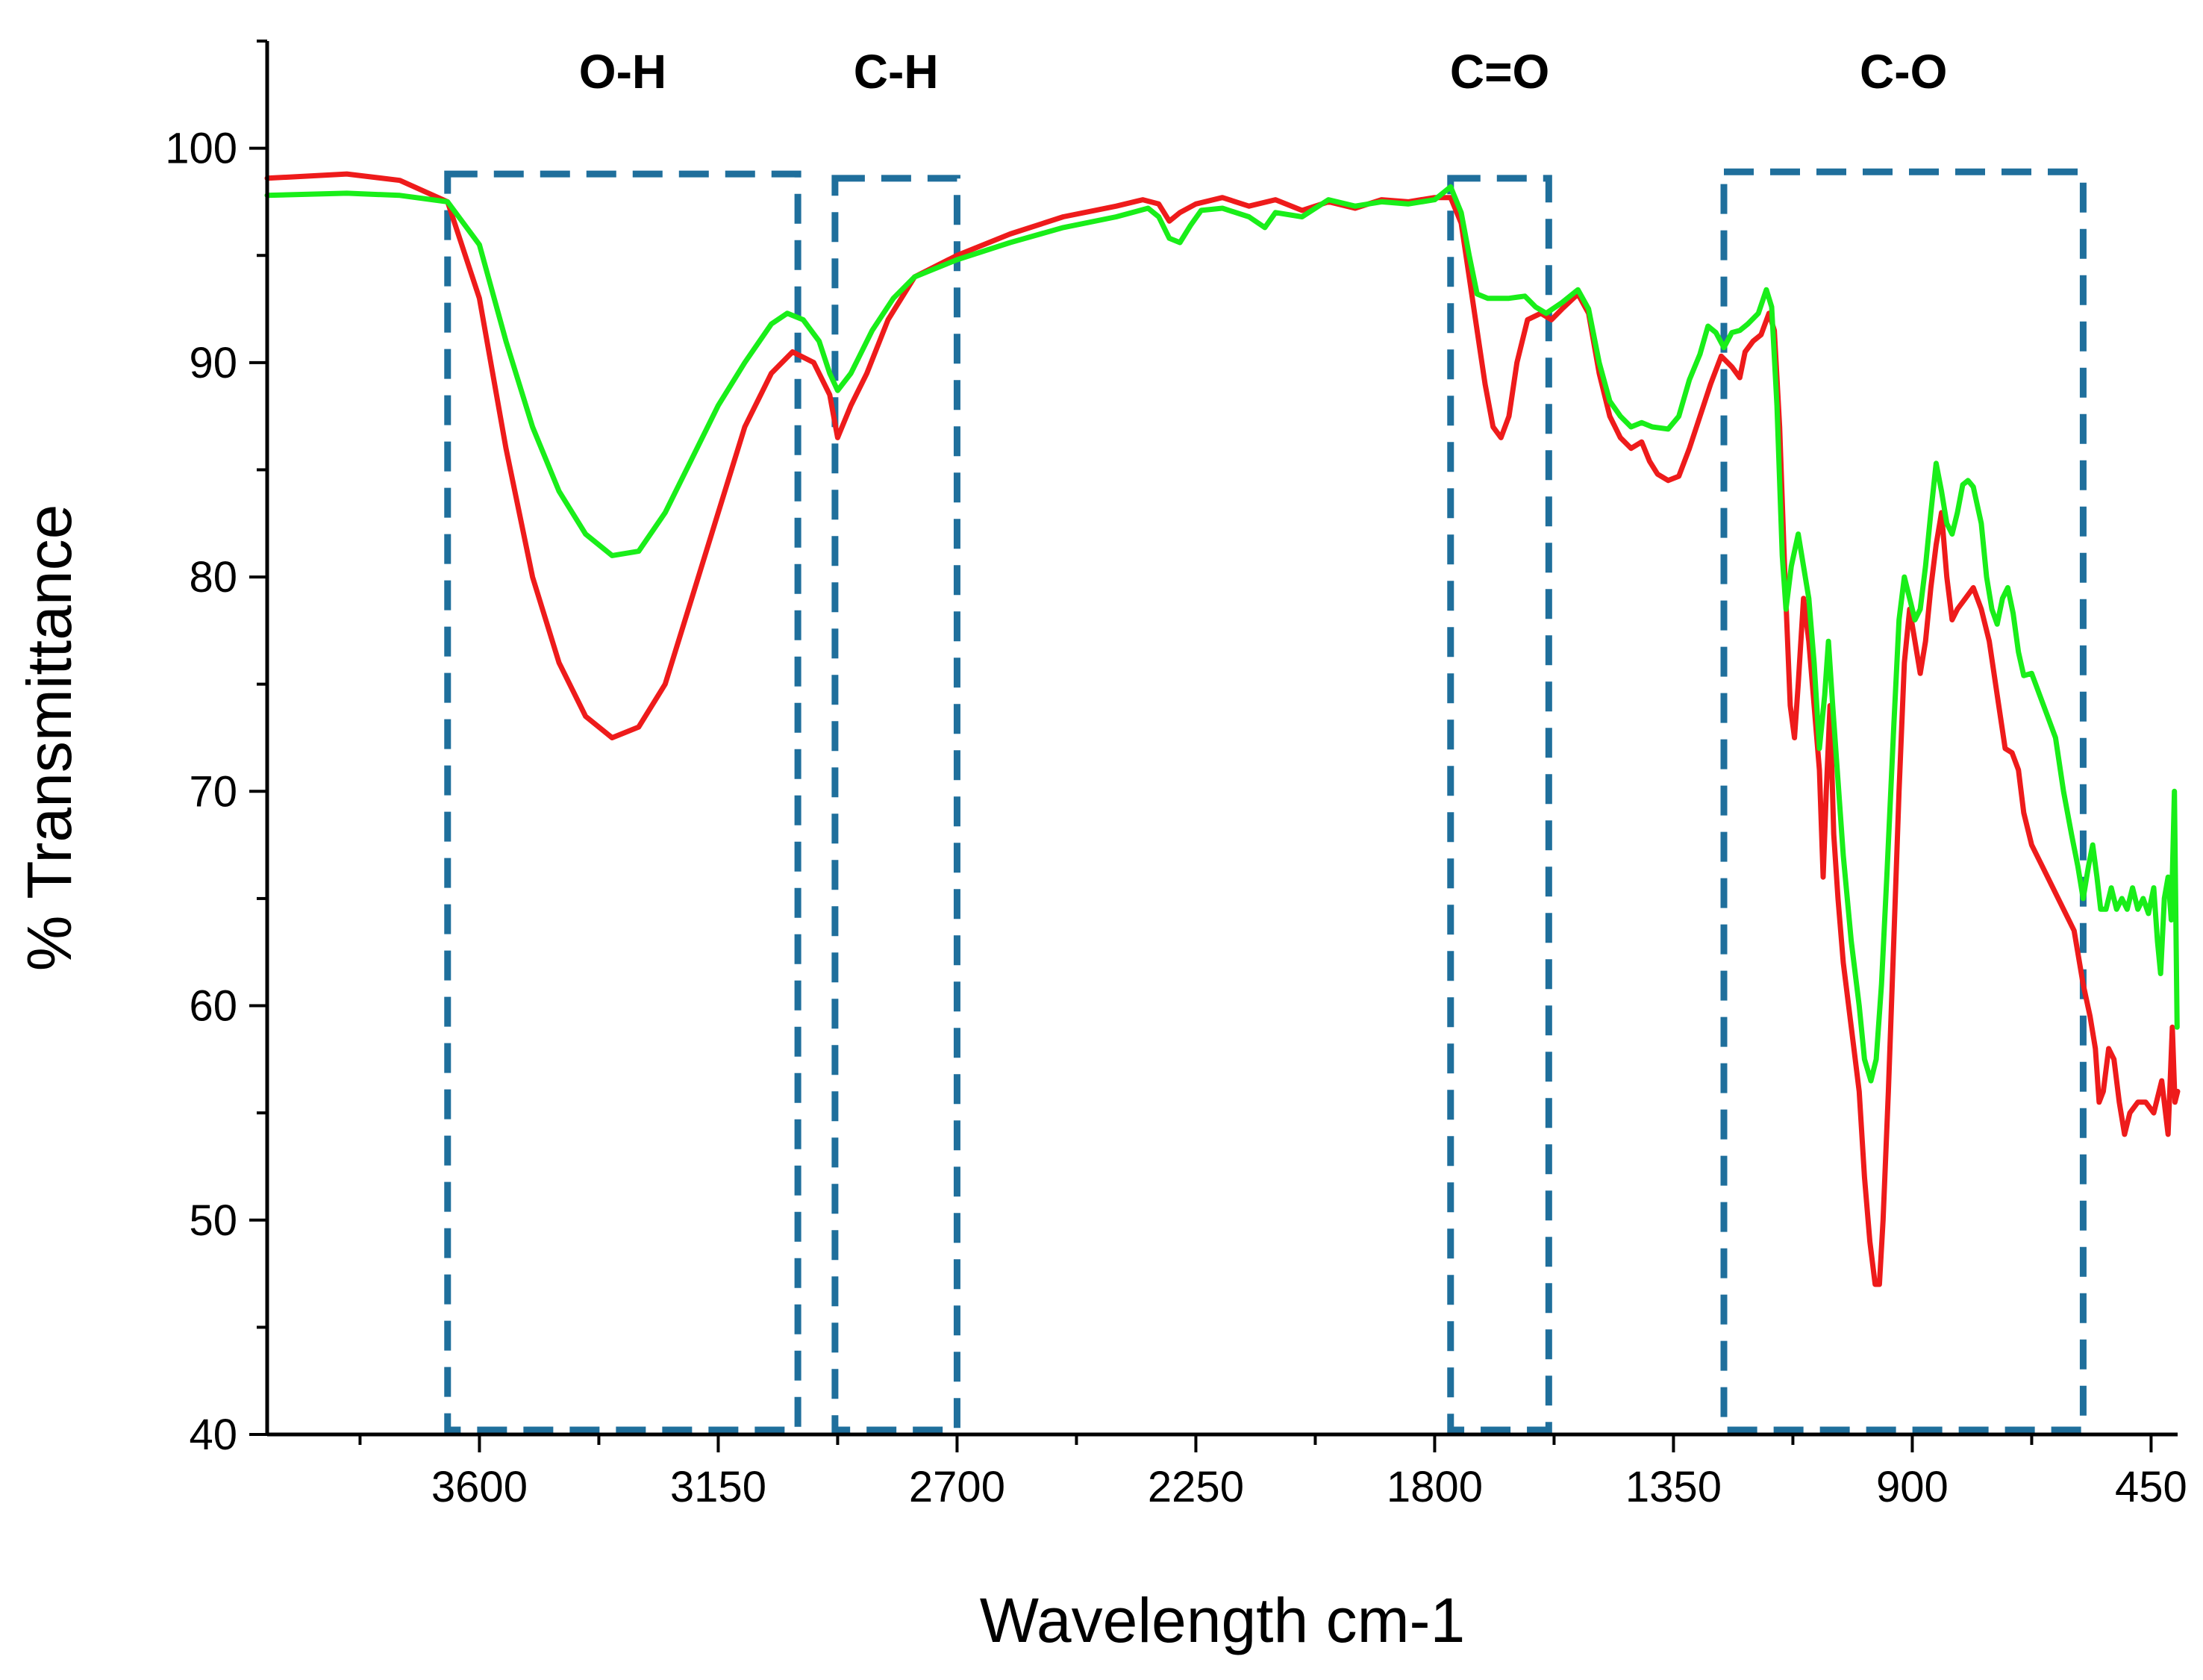 The image size is (2203, 1680). Describe the element at coordinates (480, 1487) in the screenshot. I see `x-tick-label: 3600` at that location.